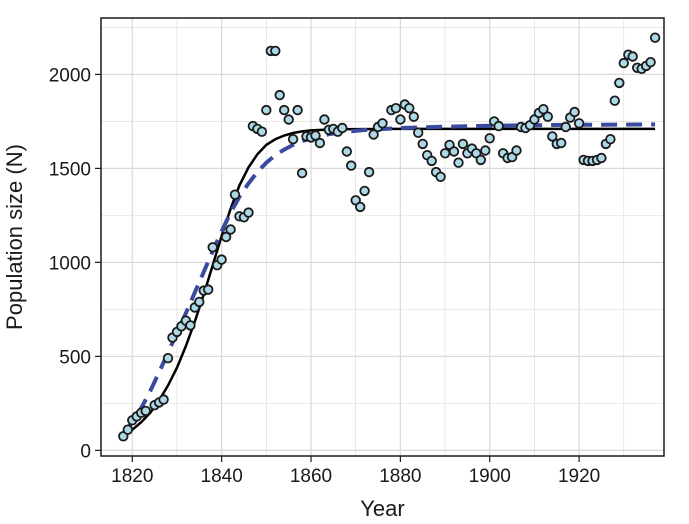  Describe the element at coordinates (70, 169) in the screenshot. I see `y-tick-label: 1500` at that location.